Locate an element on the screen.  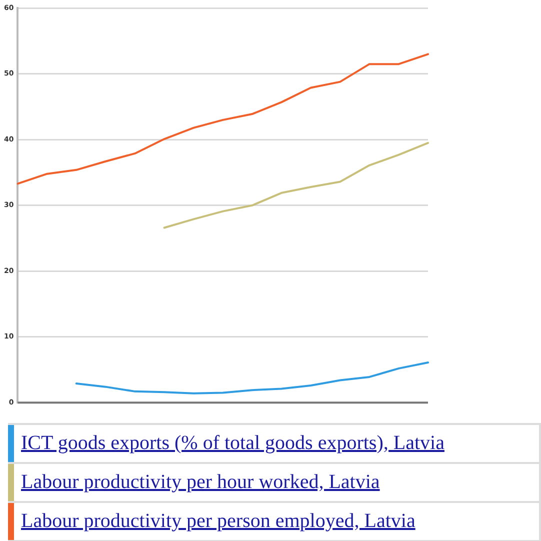
legend-label: Labour productivity per hour worked, Latvia is located at coordinates (200, 482).